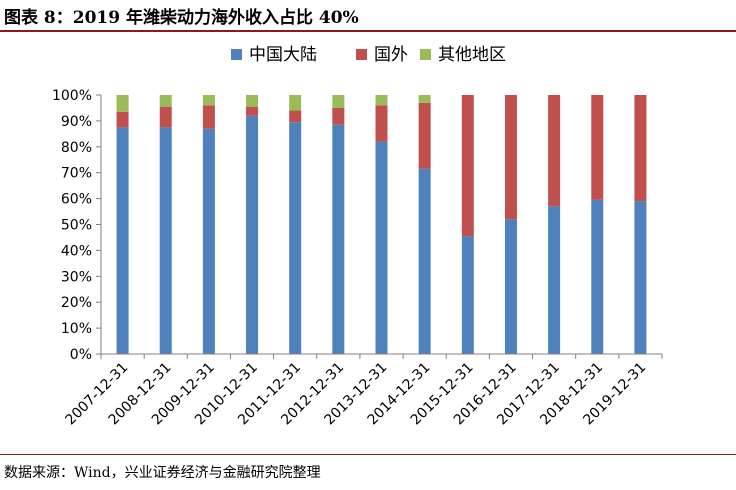 This screenshot has height=490, width=736. Describe the element at coordinates (76, 200) in the screenshot. I see `y-tick-label: 60%` at that location.